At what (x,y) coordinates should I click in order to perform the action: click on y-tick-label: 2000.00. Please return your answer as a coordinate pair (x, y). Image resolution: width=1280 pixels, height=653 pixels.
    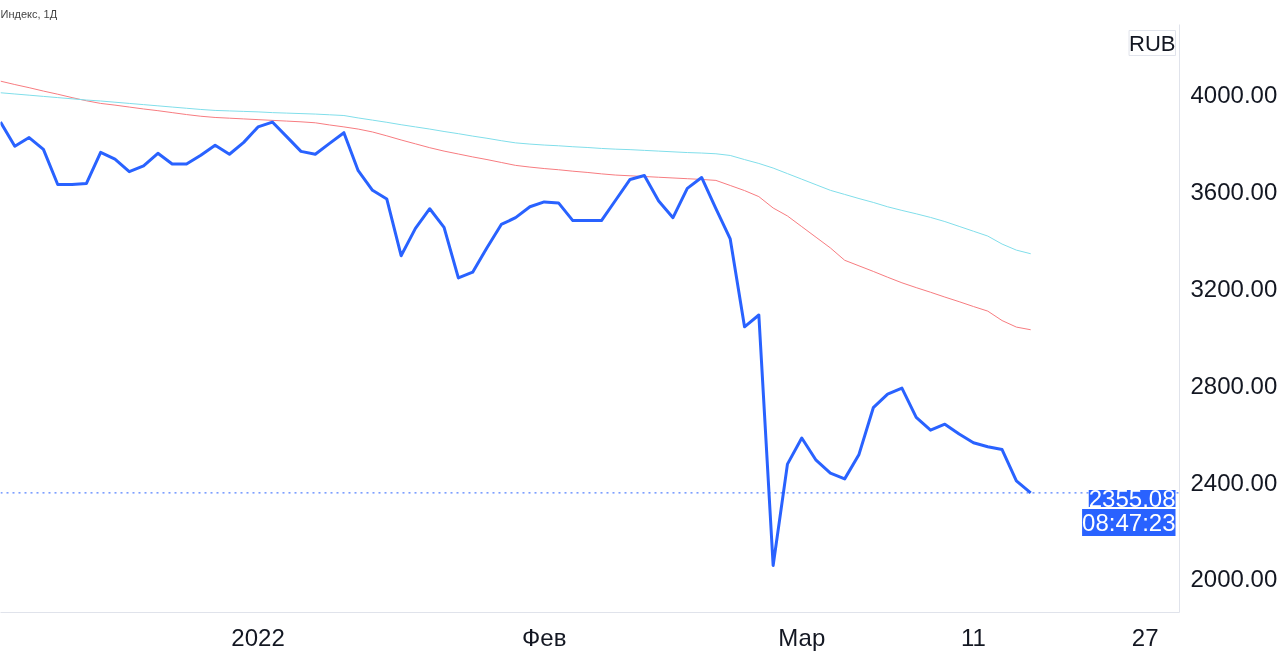
    Looking at the image, I should click on (1234, 579).